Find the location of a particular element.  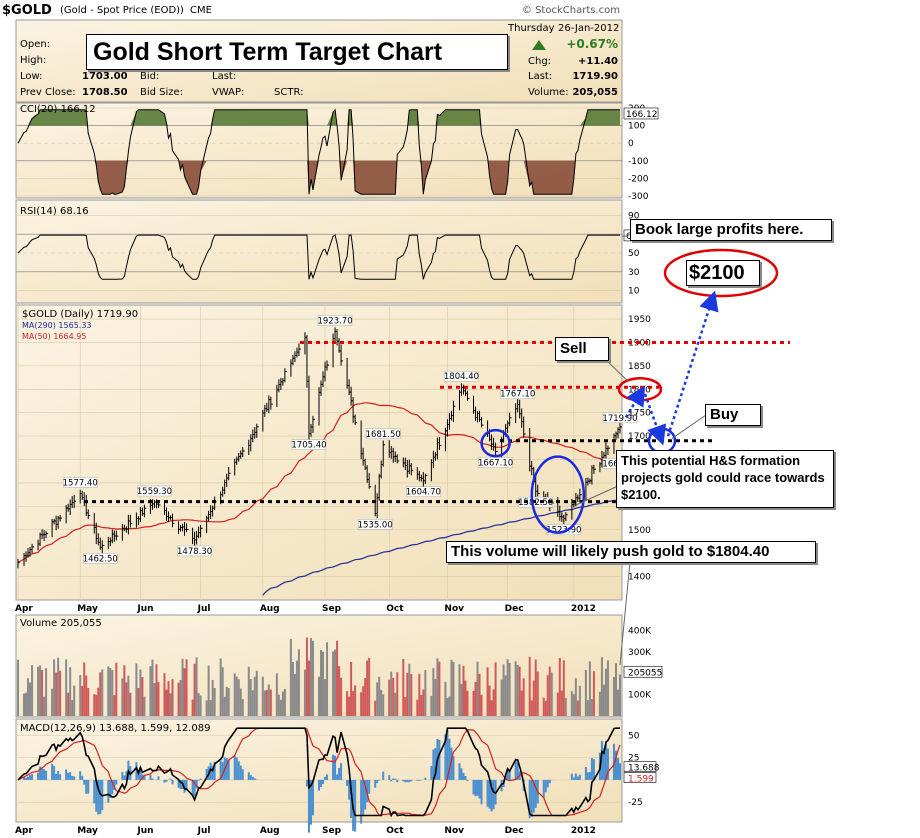

x-tick-macd: Nov is located at coordinates (454, 831).